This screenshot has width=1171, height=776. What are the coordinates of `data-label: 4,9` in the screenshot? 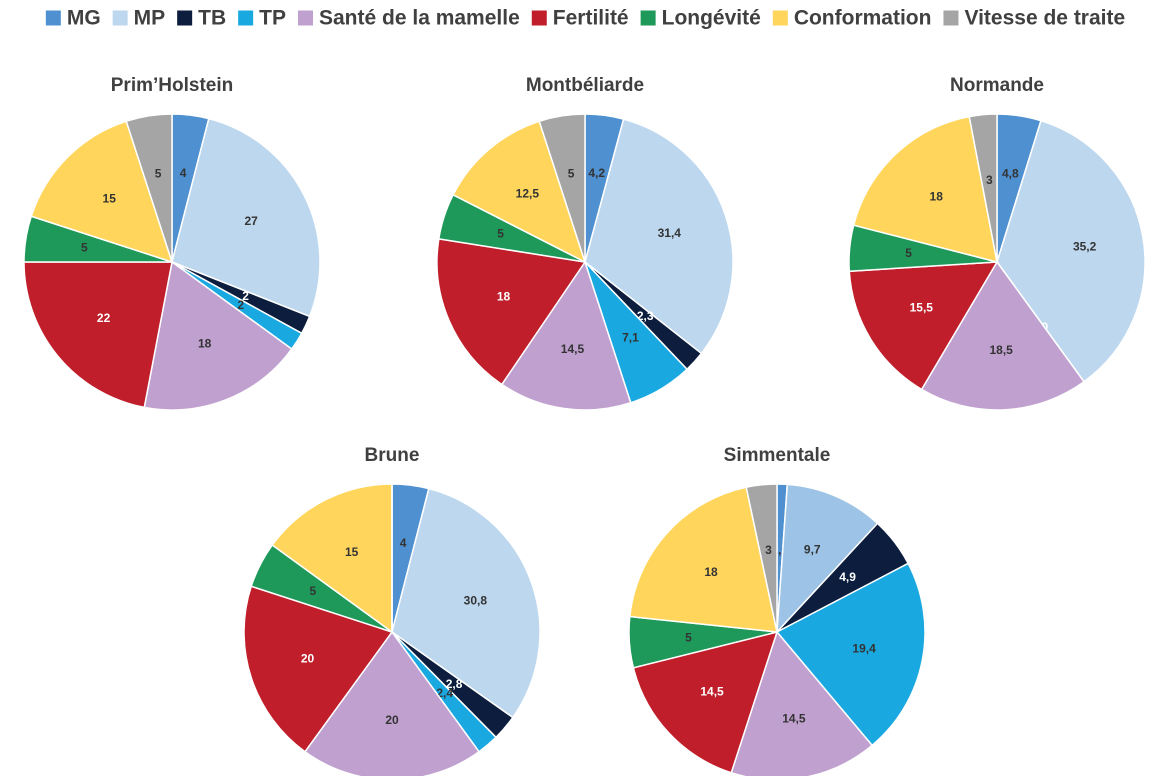 It's located at (847, 577).